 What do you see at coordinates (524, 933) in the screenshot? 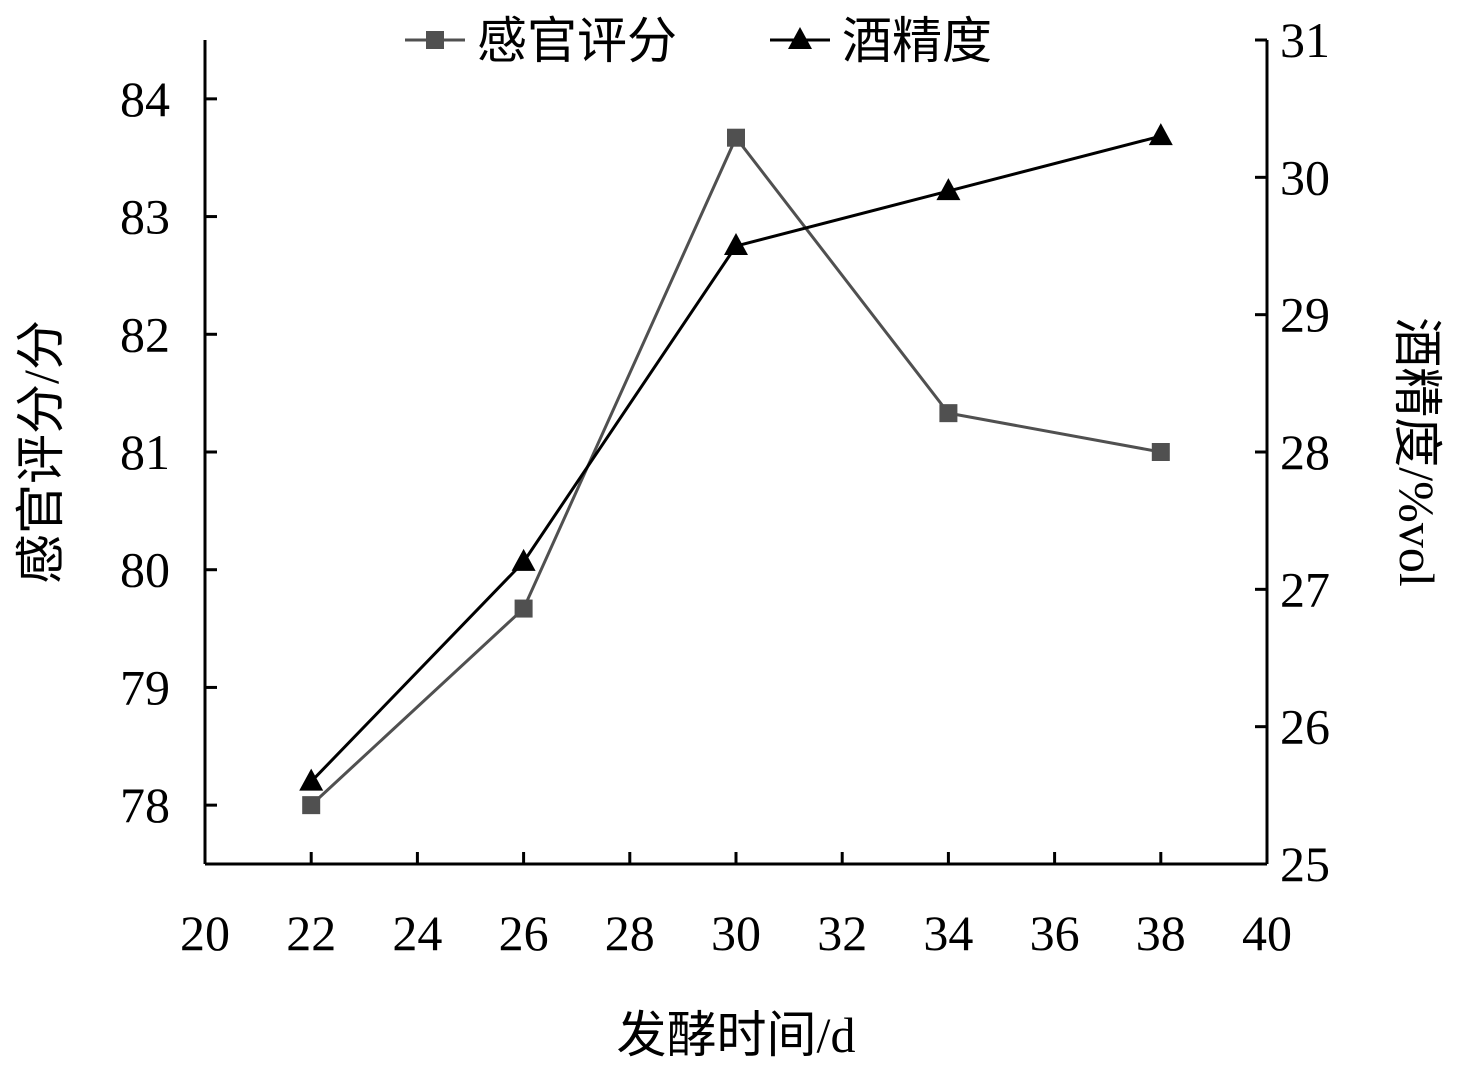
I see `x-tick-label: 26` at bounding box center [524, 933].